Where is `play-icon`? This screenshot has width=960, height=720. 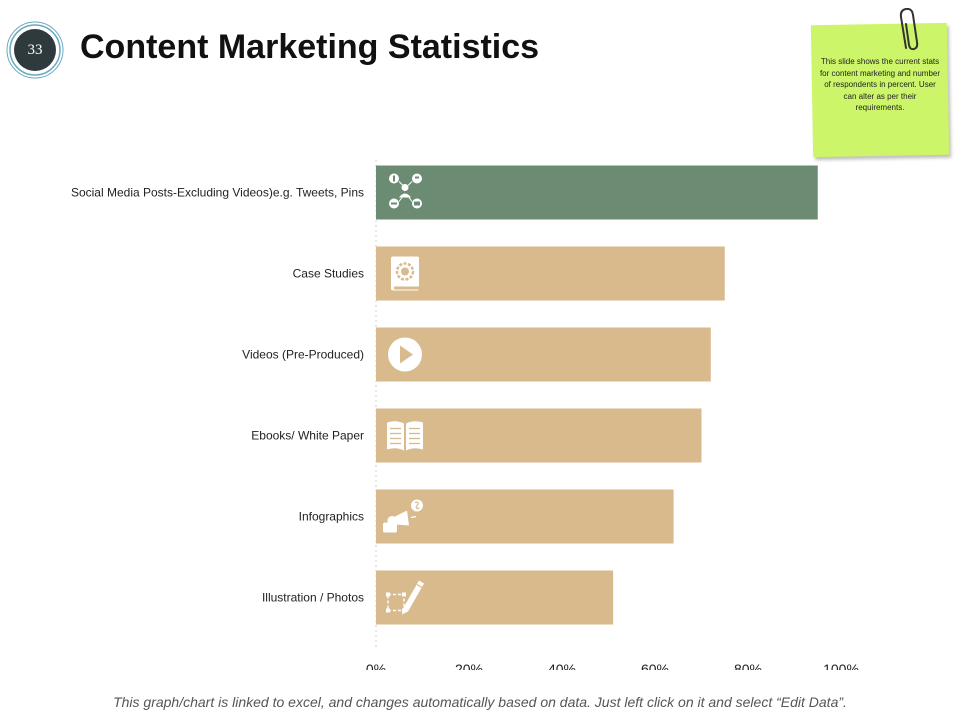 play-icon is located at coordinates (405, 354).